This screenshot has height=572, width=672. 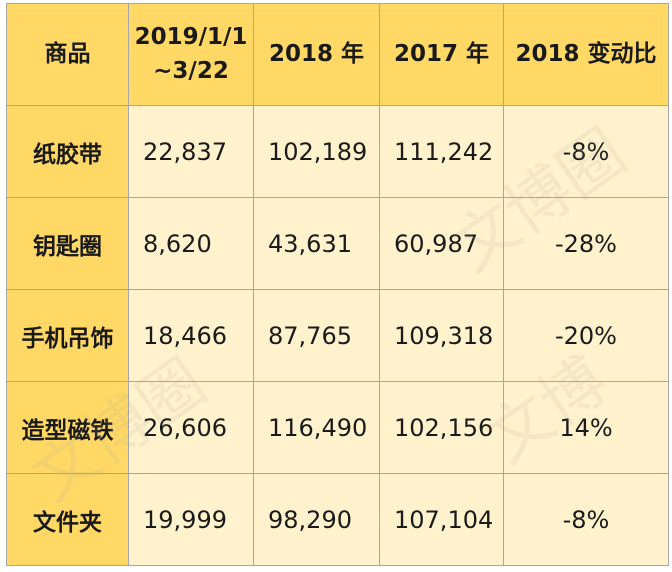 What do you see at coordinates (67, 243) in the screenshot?
I see `product-name: 钥匙圈` at bounding box center [67, 243].